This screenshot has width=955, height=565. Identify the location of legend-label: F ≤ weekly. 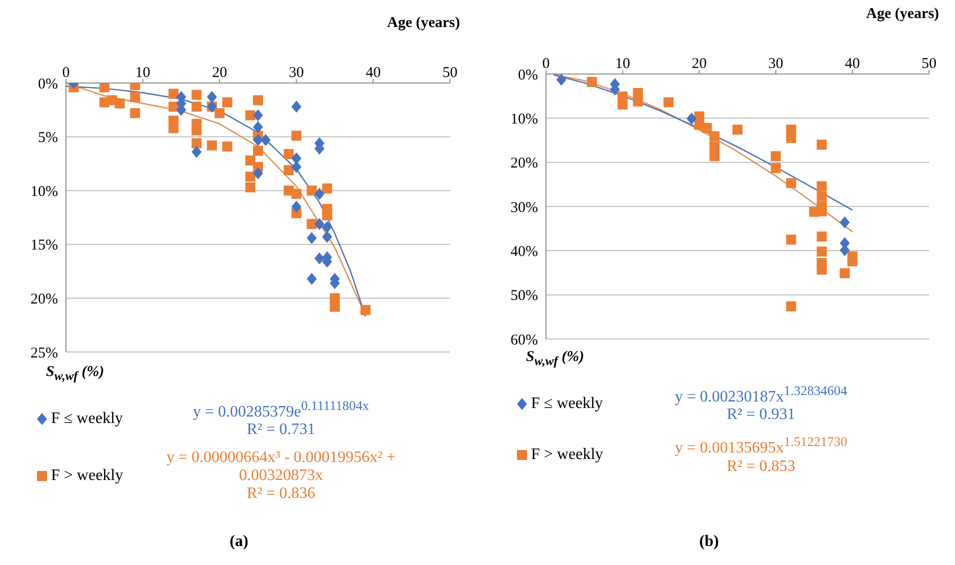
(567, 403).